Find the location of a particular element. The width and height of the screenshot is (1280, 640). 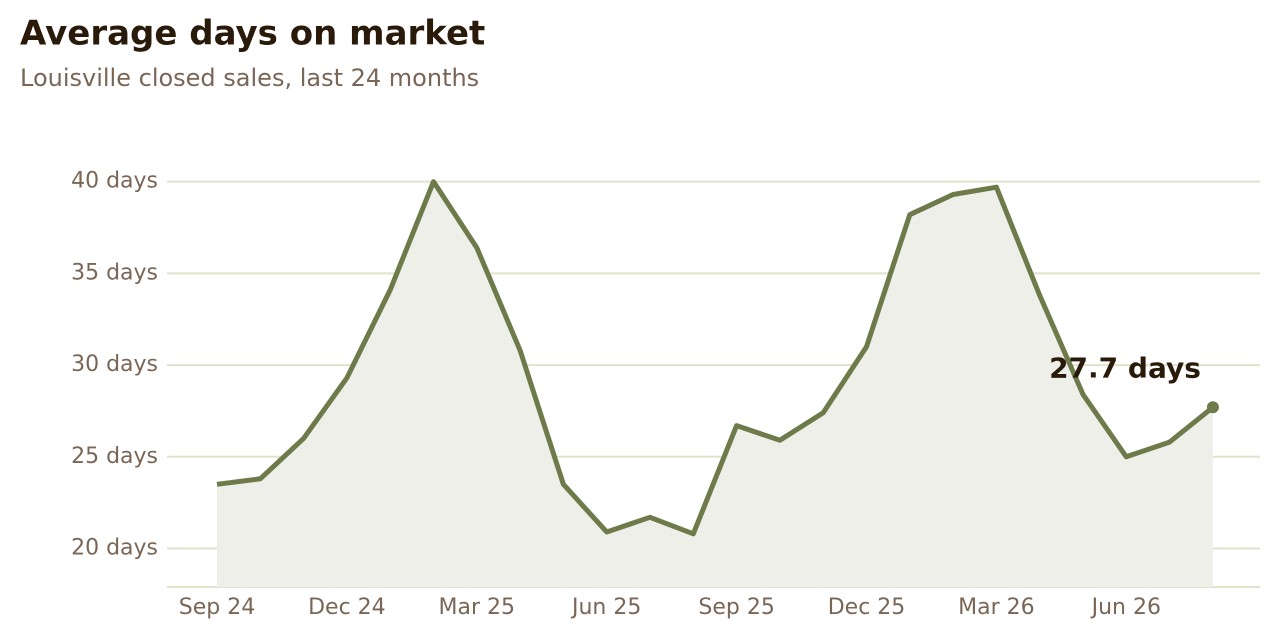

x-tick-label: Sep 24 is located at coordinates (217, 607).